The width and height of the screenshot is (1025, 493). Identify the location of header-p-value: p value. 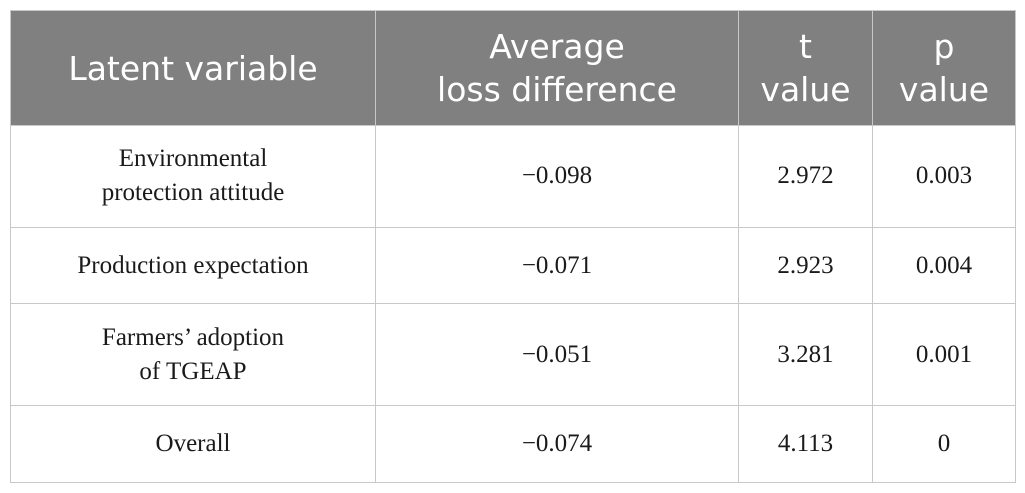
(944, 68).